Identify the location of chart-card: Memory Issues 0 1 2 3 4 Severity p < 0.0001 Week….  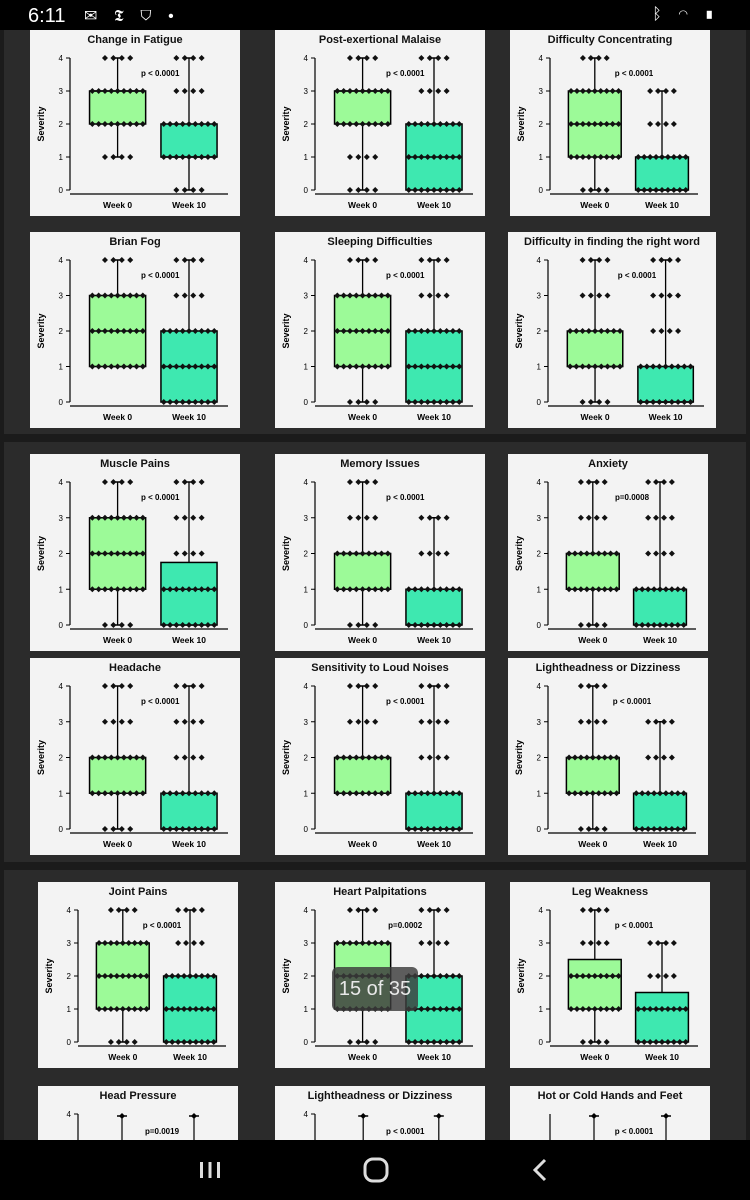
(380, 552).